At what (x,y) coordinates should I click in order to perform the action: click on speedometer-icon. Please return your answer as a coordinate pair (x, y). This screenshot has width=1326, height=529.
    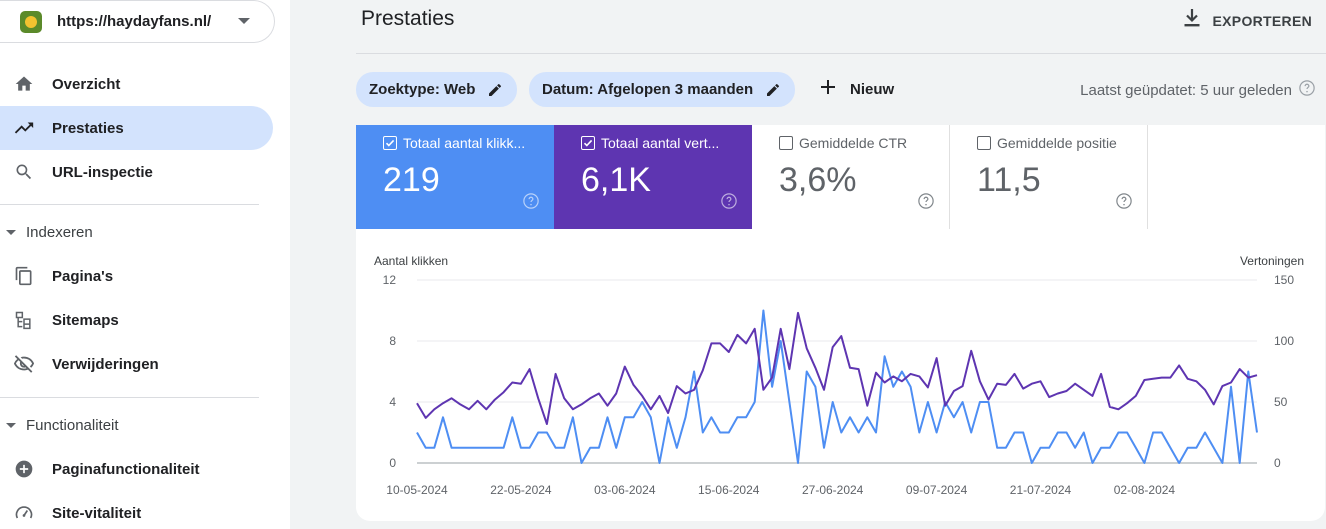
    Looking at the image, I should click on (24, 513).